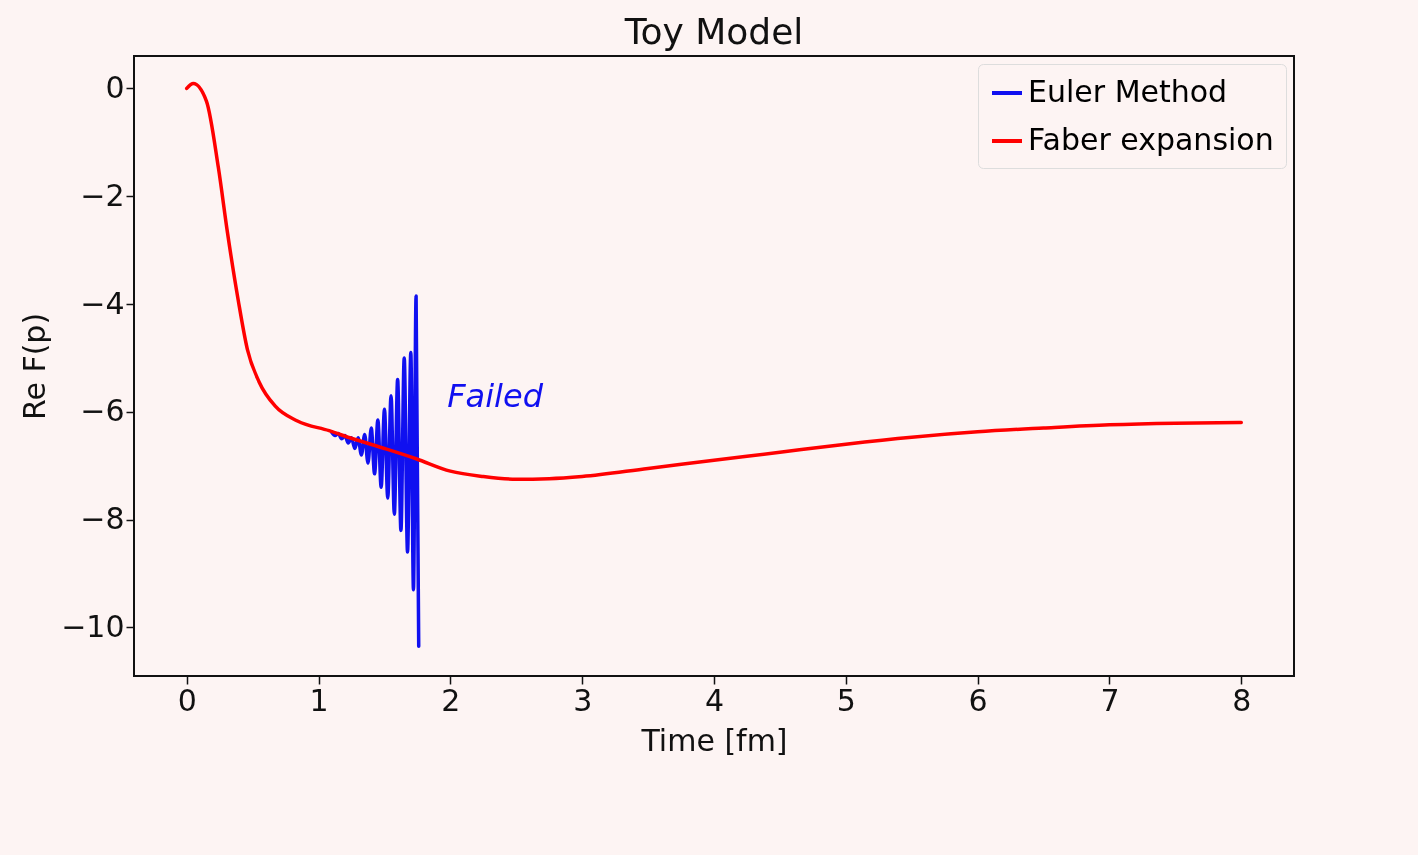 The height and width of the screenshot is (855, 1418). Describe the element at coordinates (102, 411) in the screenshot. I see `y-tick-label: −6` at that location.